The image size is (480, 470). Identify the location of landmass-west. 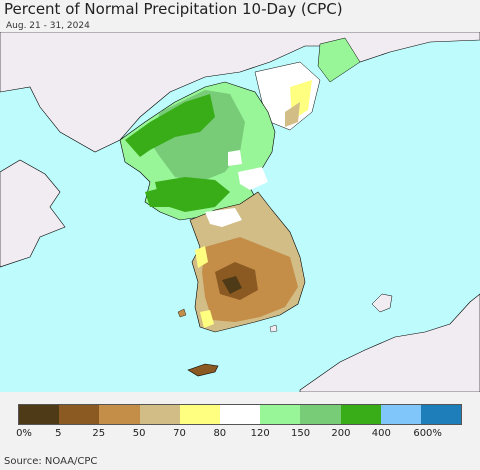
(33, 213).